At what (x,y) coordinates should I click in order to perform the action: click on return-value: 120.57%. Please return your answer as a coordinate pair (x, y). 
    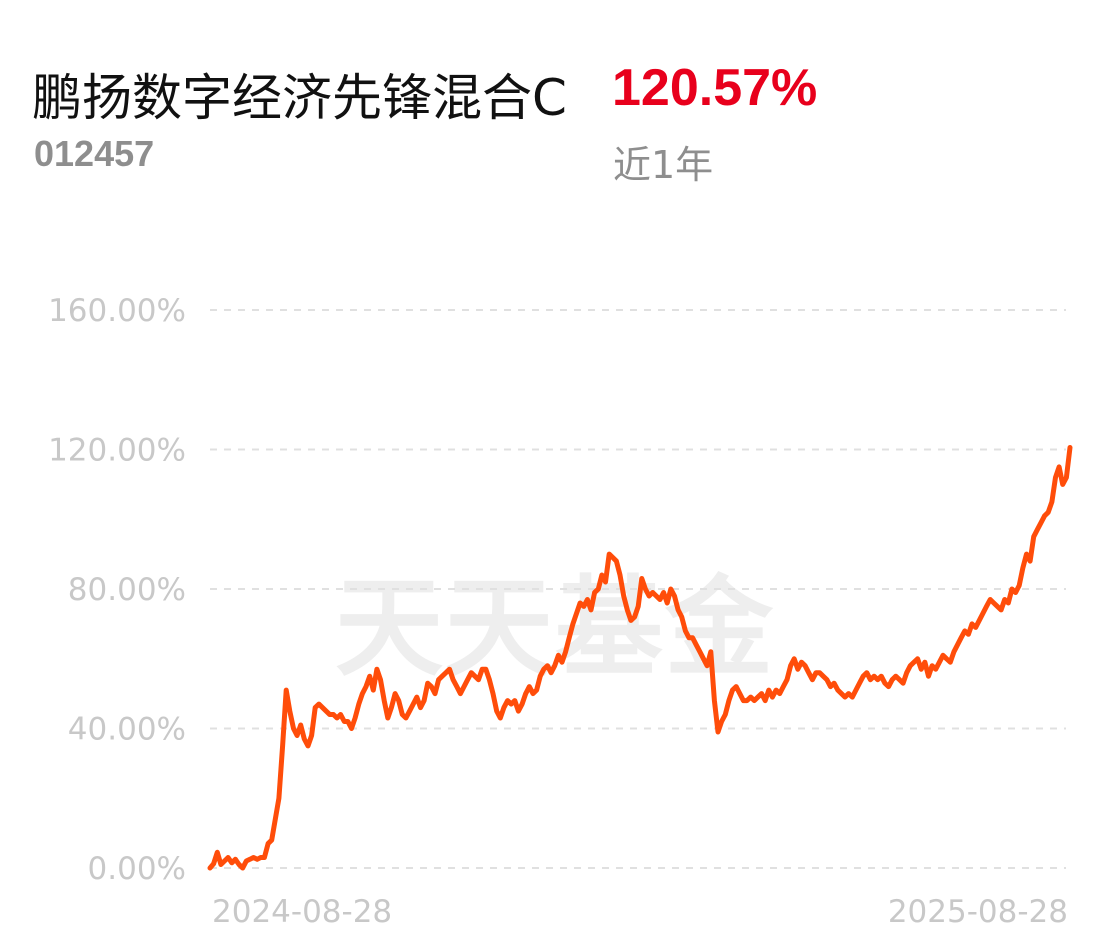
    Looking at the image, I should click on (715, 88).